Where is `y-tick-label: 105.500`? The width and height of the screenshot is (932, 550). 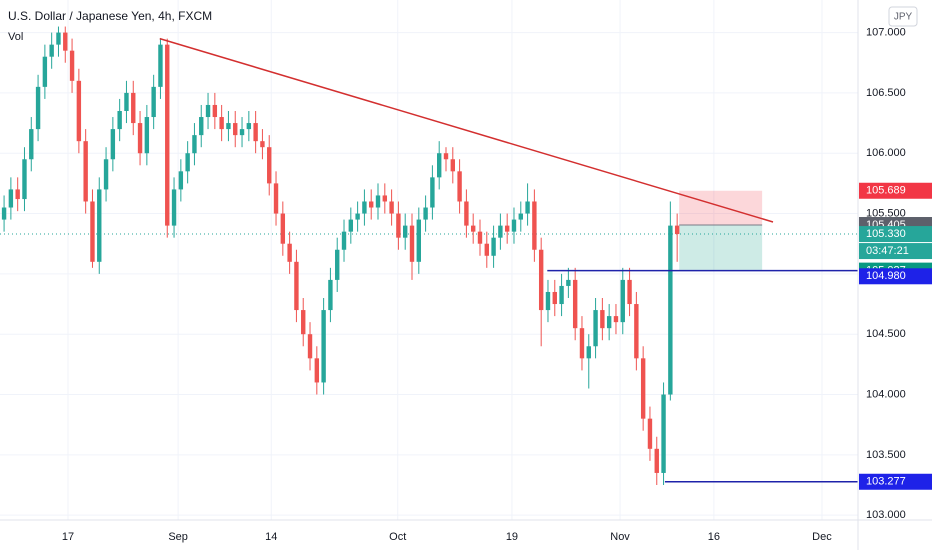
y-tick-label: 105.500 is located at coordinates (886, 213).